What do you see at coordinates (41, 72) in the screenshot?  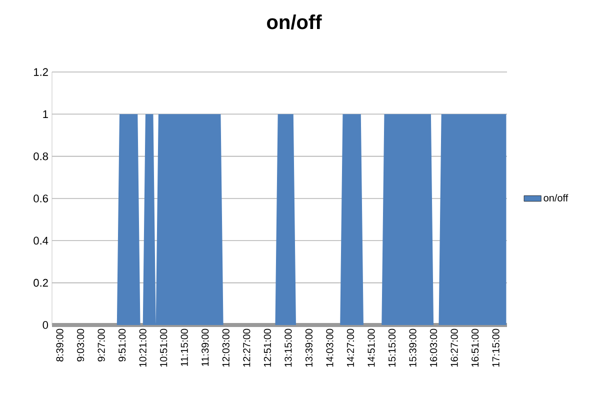 I see `y-tick-label: 1.2` at bounding box center [41, 72].